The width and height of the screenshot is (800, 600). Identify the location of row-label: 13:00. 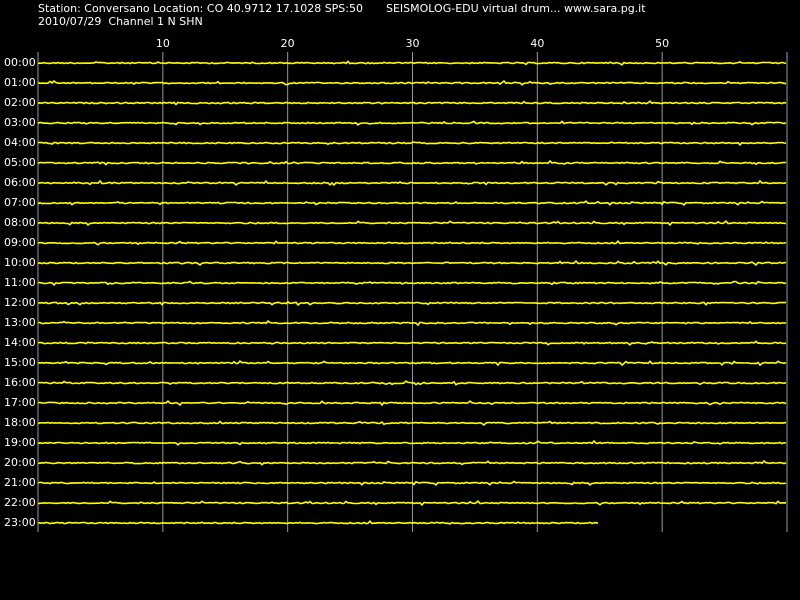
(20, 322).